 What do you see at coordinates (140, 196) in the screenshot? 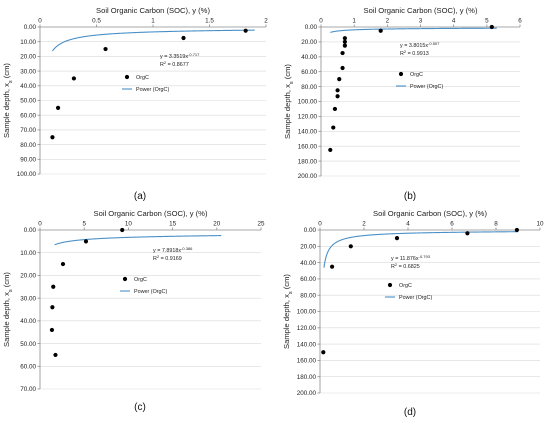
I see `panel-label: (a)` at bounding box center [140, 196].